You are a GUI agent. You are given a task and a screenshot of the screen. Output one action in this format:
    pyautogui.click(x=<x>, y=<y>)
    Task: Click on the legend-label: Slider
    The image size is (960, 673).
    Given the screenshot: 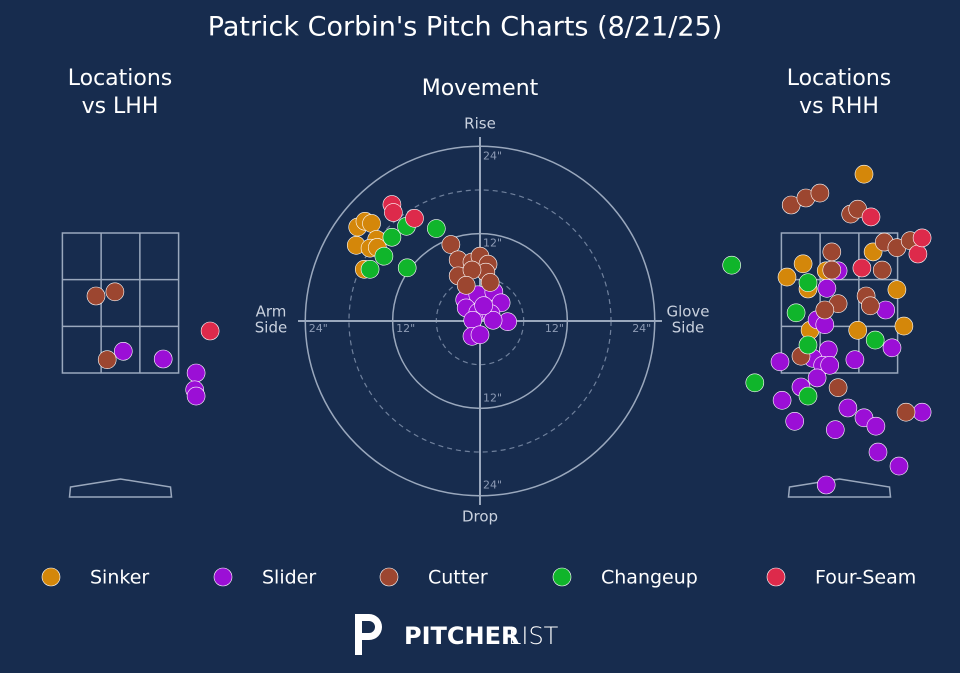 What is the action you would take?
    pyautogui.click(x=289, y=578)
    